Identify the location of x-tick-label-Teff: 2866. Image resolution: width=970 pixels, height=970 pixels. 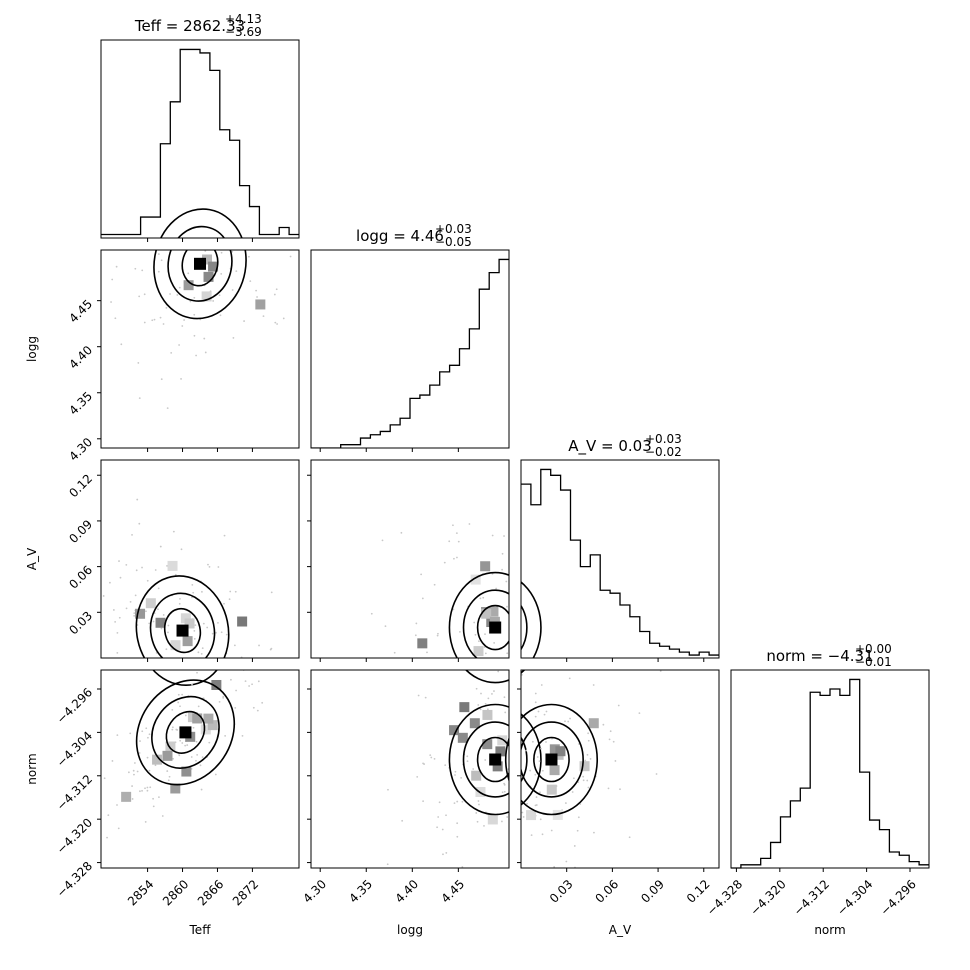
(210, 892).